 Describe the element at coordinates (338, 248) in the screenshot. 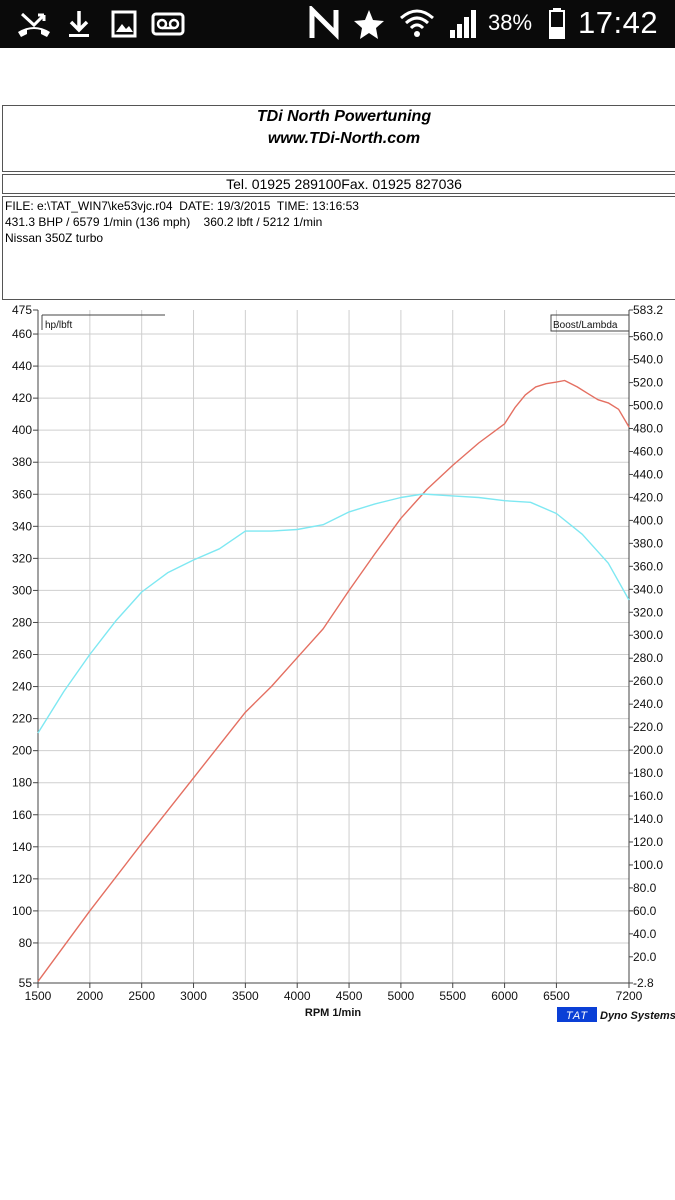

I see `run-info-box` at that location.